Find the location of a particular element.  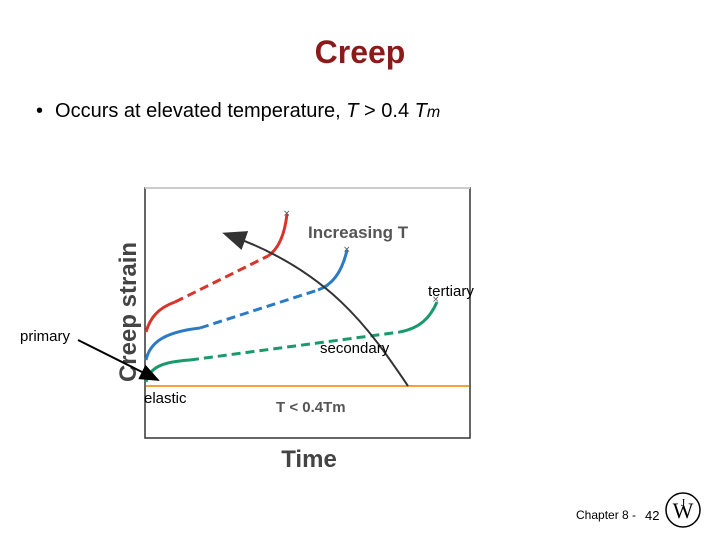

svg-text: J is located at coordinates (683, 503).